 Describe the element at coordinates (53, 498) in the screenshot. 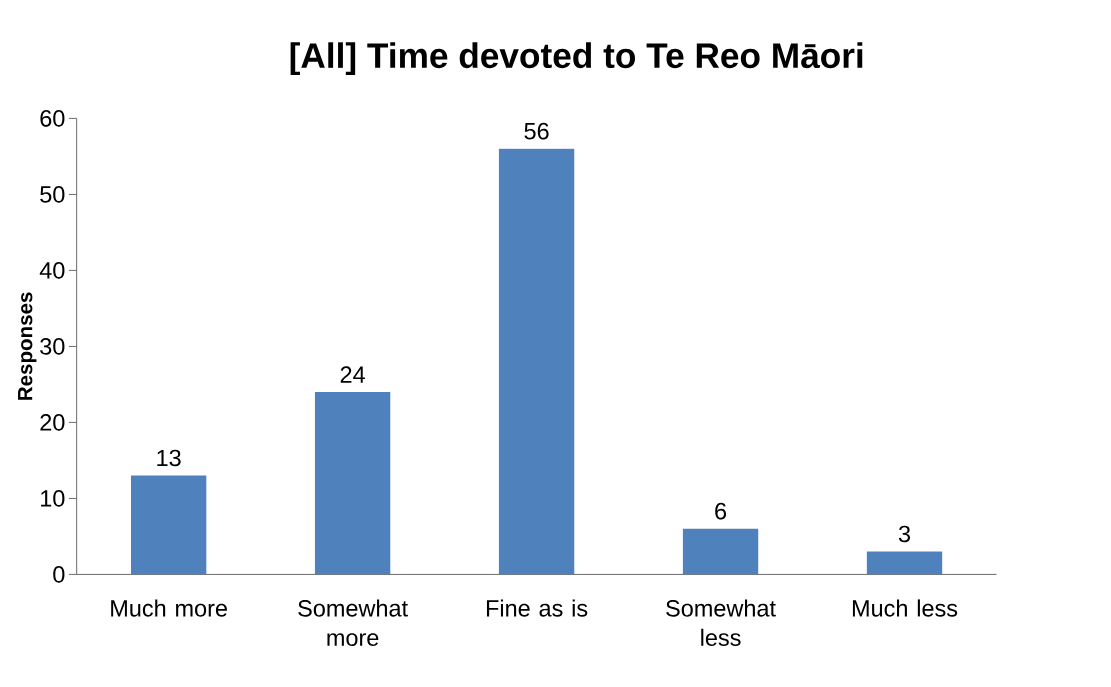

I see `y-tick-label: 10` at that location.